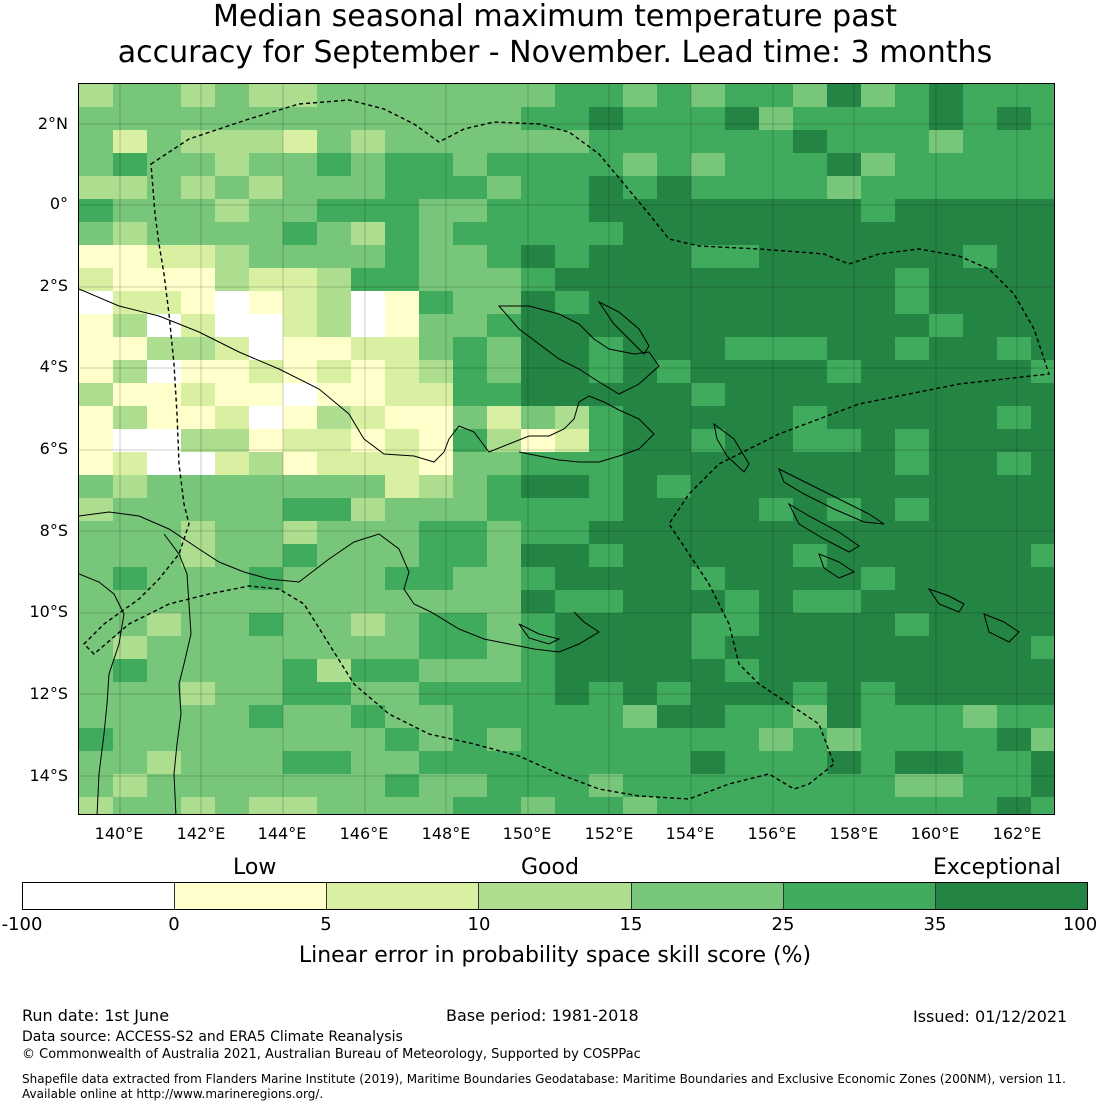  Describe the element at coordinates (48, 693) in the screenshot. I see `lat-label: 12°S` at that location.